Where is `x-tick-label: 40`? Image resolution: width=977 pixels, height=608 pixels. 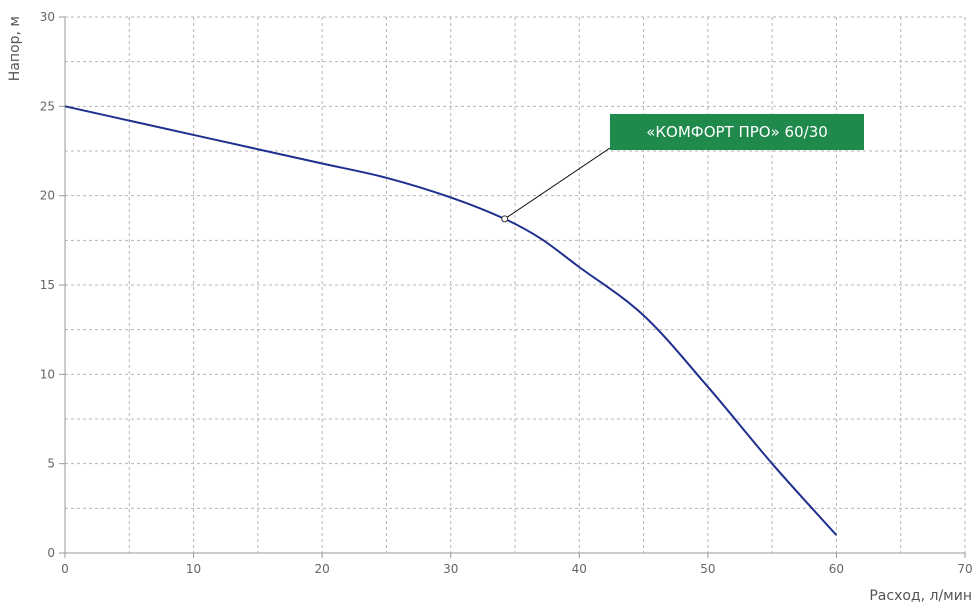
x-tick-label: 40 is located at coordinates (579, 569).